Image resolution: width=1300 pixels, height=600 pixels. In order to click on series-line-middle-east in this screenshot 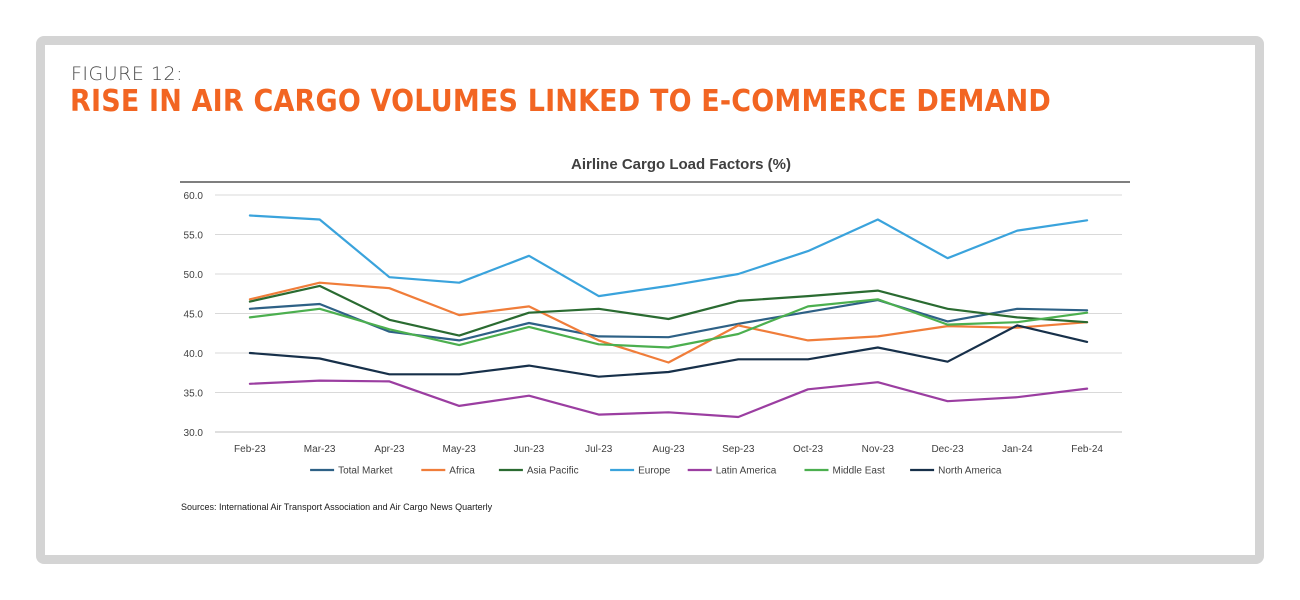, I will do `click(668, 323)`.